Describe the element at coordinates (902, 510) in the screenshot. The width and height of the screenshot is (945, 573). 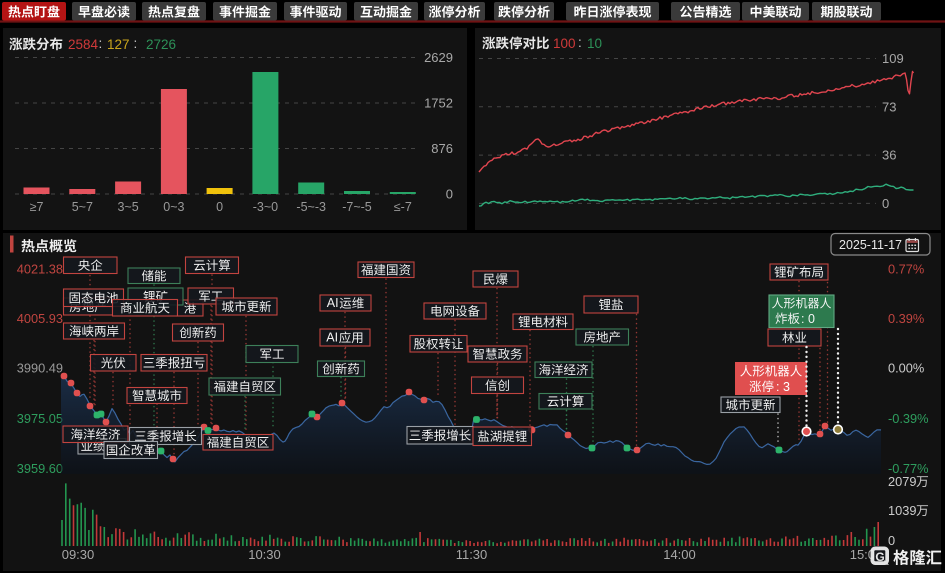
I see `svg-text: 1039` at that location.